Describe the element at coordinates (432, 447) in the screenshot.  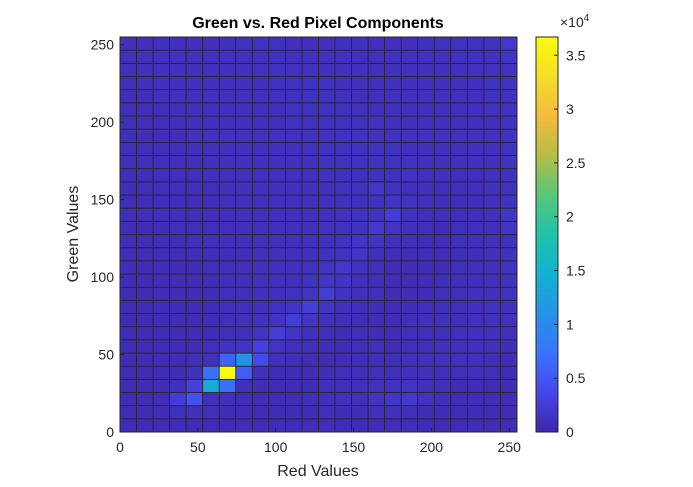
I see `x-tick-label: 200` at that location.